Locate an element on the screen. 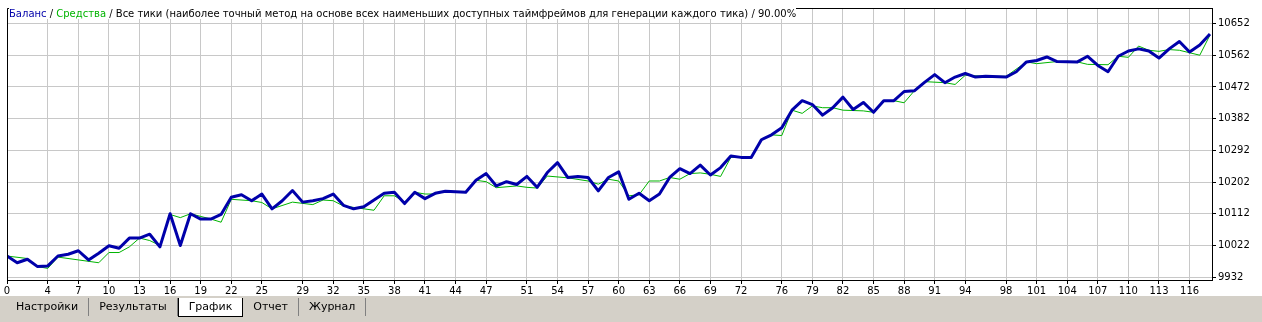  title-text: Баланс / Средства / Все тики (наиболее точный метод на основе всех наименьших доступных таймфреймов для генерации каждого тика) / 90.00% is located at coordinates (403, 13).